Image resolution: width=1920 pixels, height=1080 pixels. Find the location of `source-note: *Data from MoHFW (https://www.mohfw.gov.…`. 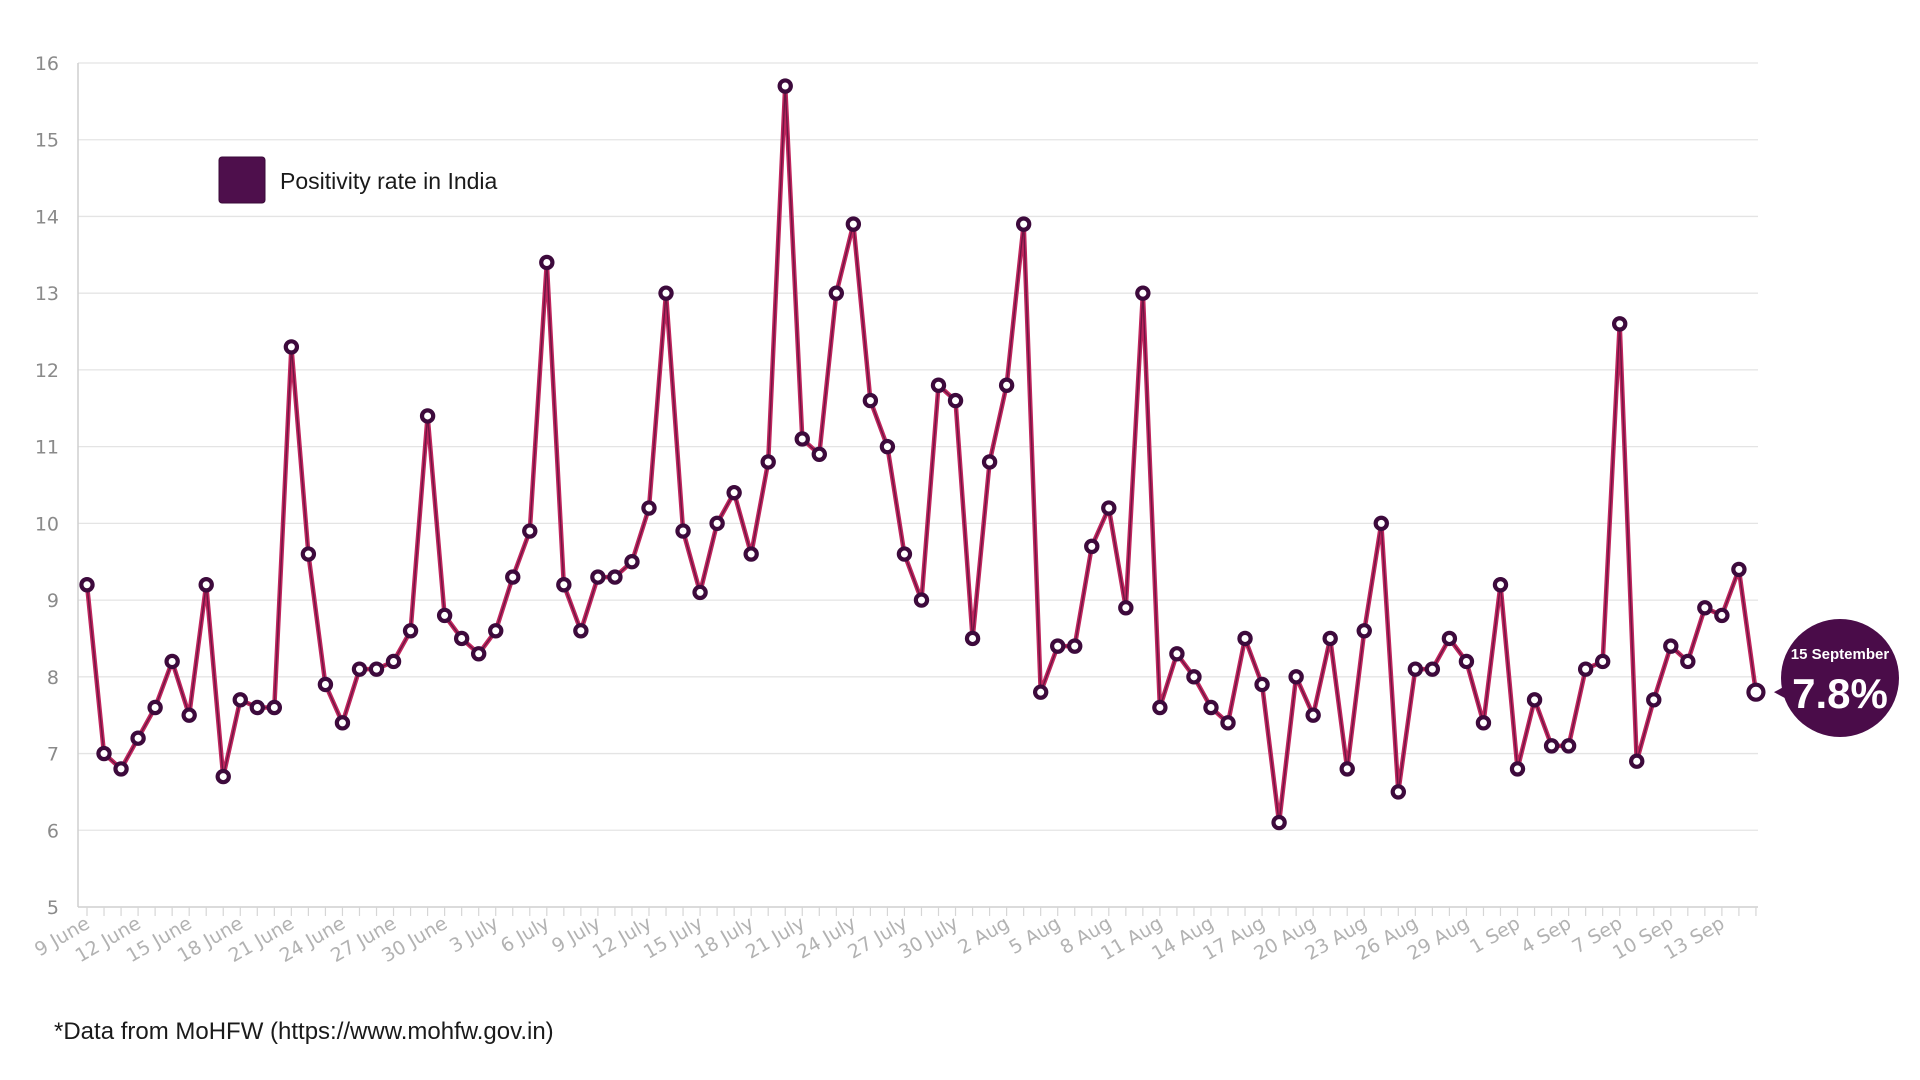

source-note: *Data from MoHFW (https://www.mohfw.gov.… is located at coordinates (304, 1031).